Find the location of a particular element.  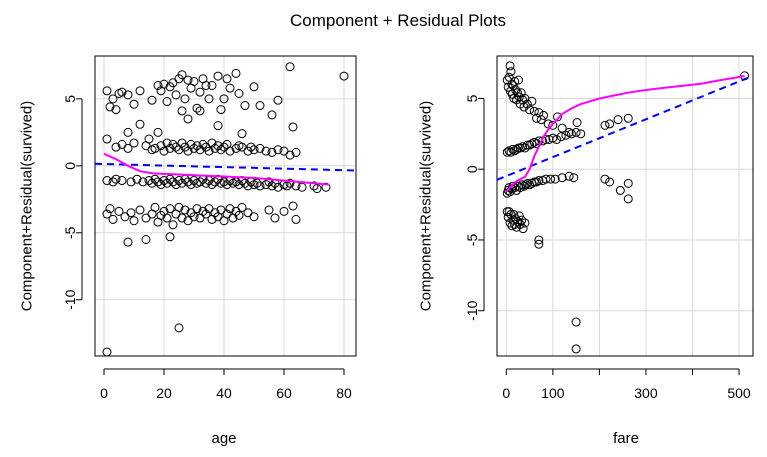

figure-title: Component + Residual Plots is located at coordinates (398, 20).